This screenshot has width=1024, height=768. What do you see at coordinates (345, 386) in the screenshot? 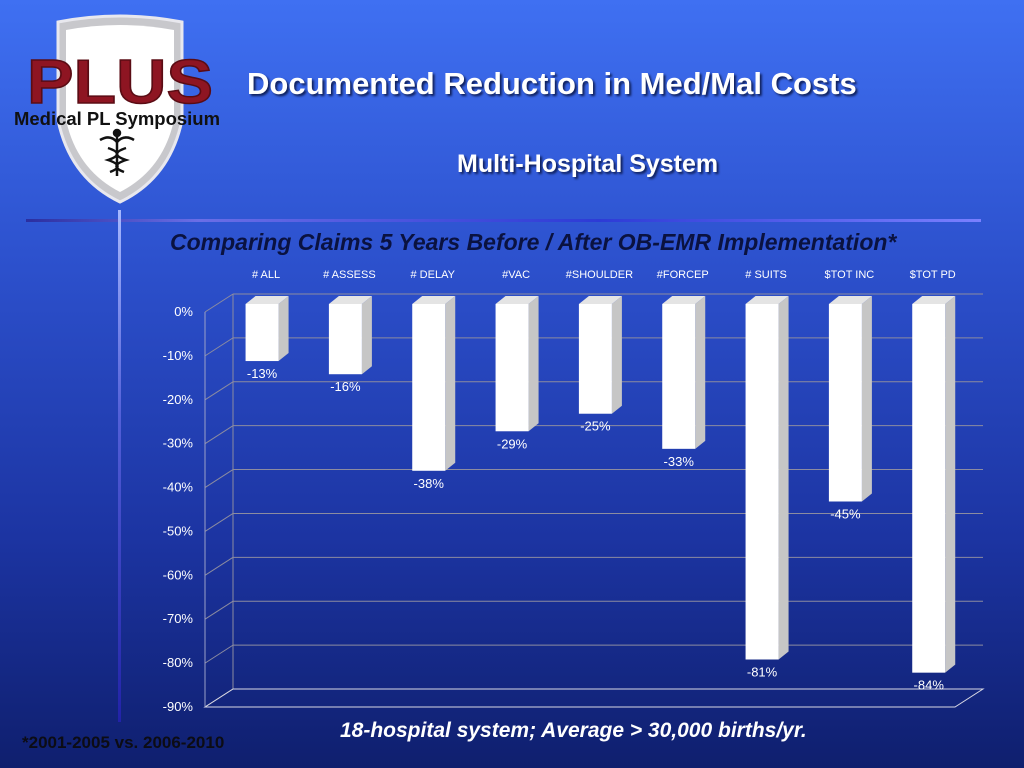
I see `data-label: -16%` at bounding box center [345, 386].